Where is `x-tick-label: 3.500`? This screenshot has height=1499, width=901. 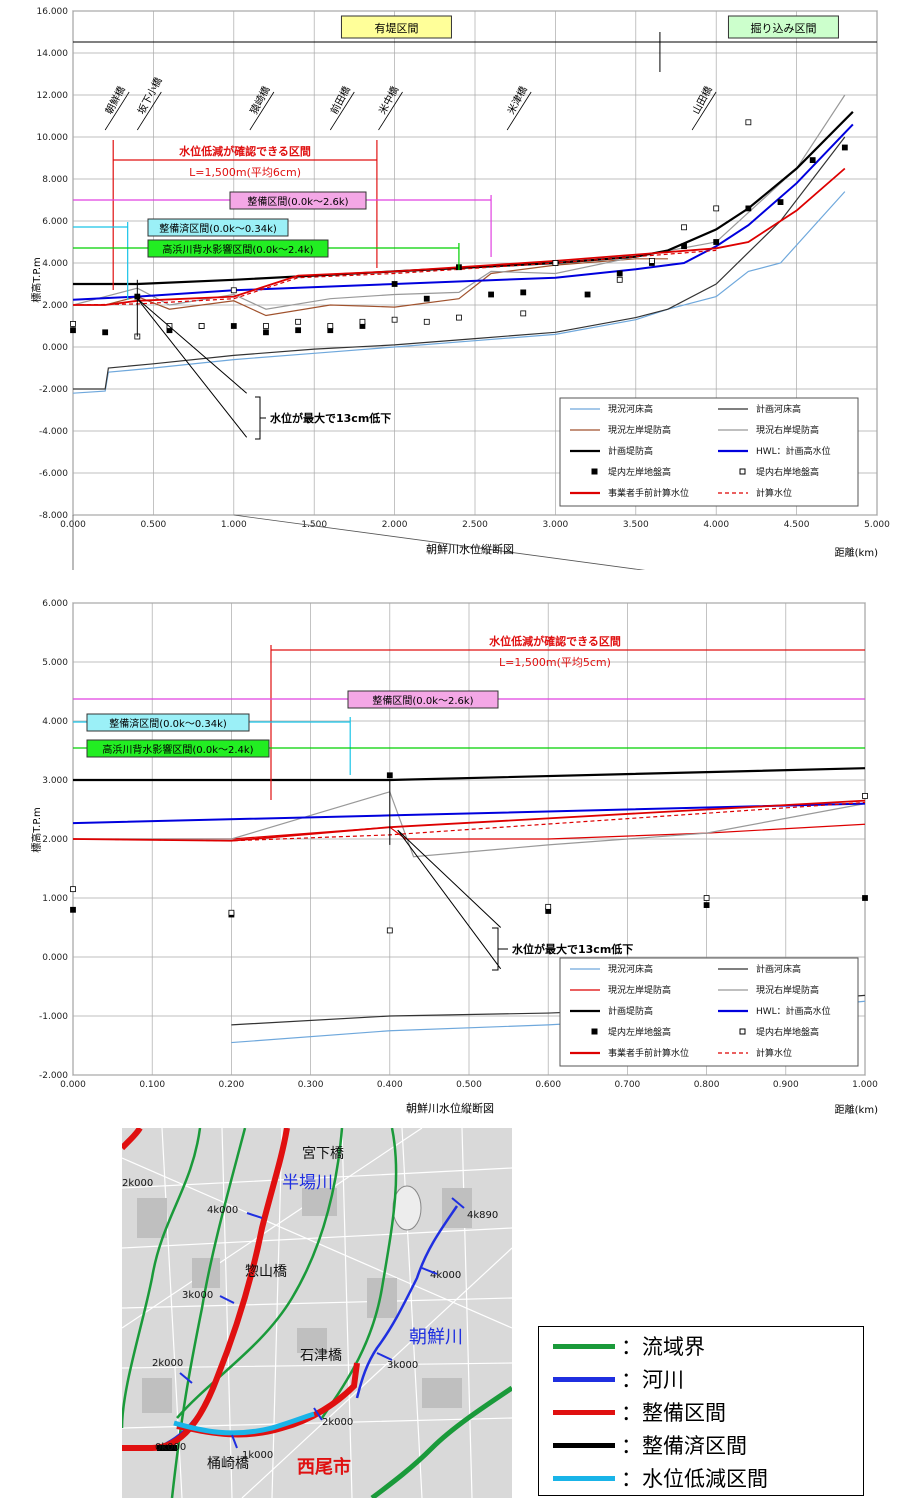 x-tick-label: 3.500 is located at coordinates (636, 525).